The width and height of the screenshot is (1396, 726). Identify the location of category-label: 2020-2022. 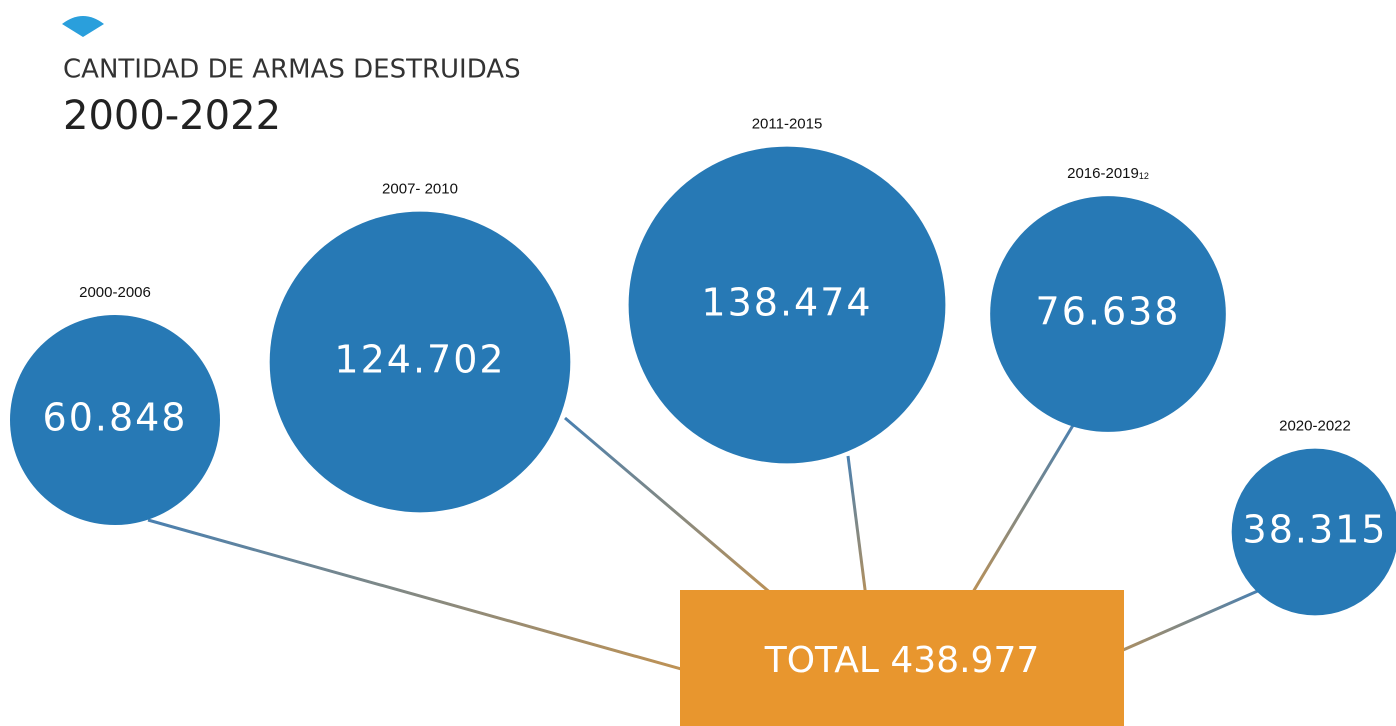
(1315, 426).